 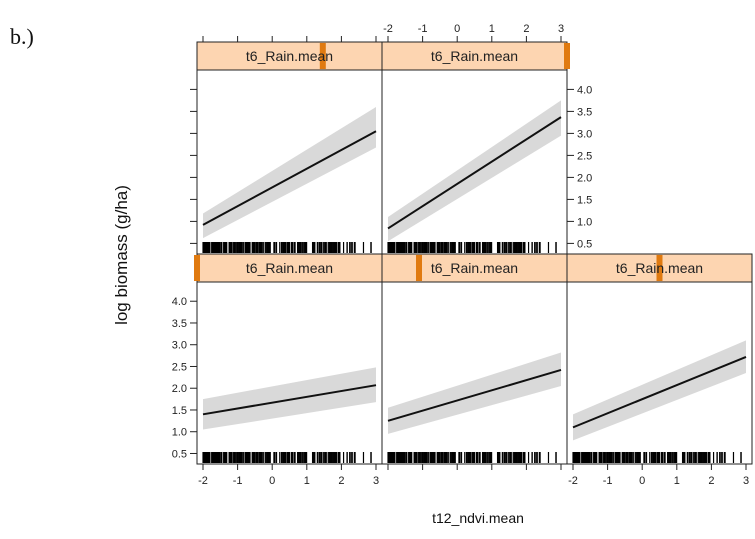 I want to click on panel-1: t6_Rain.mean, so click(x=289, y=148).